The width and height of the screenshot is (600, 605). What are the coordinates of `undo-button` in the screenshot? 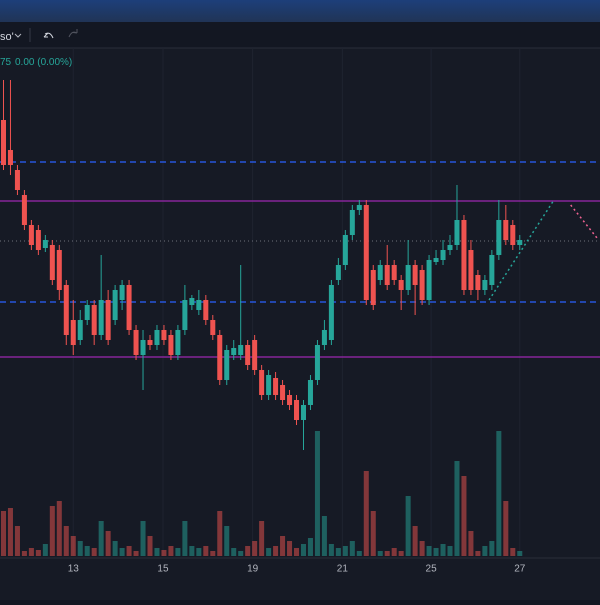 It's located at (48, 35).